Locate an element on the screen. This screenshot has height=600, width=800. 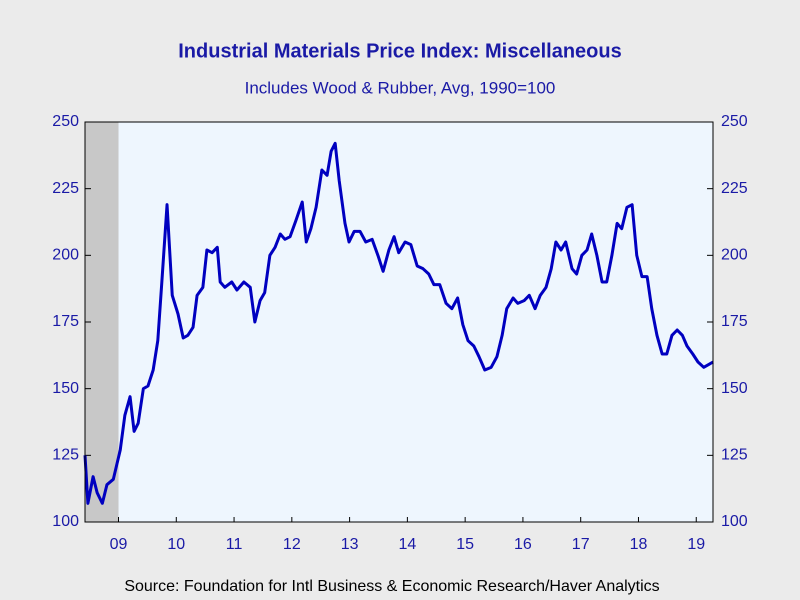
y2-tick-label: 100 is located at coordinates (734, 521).